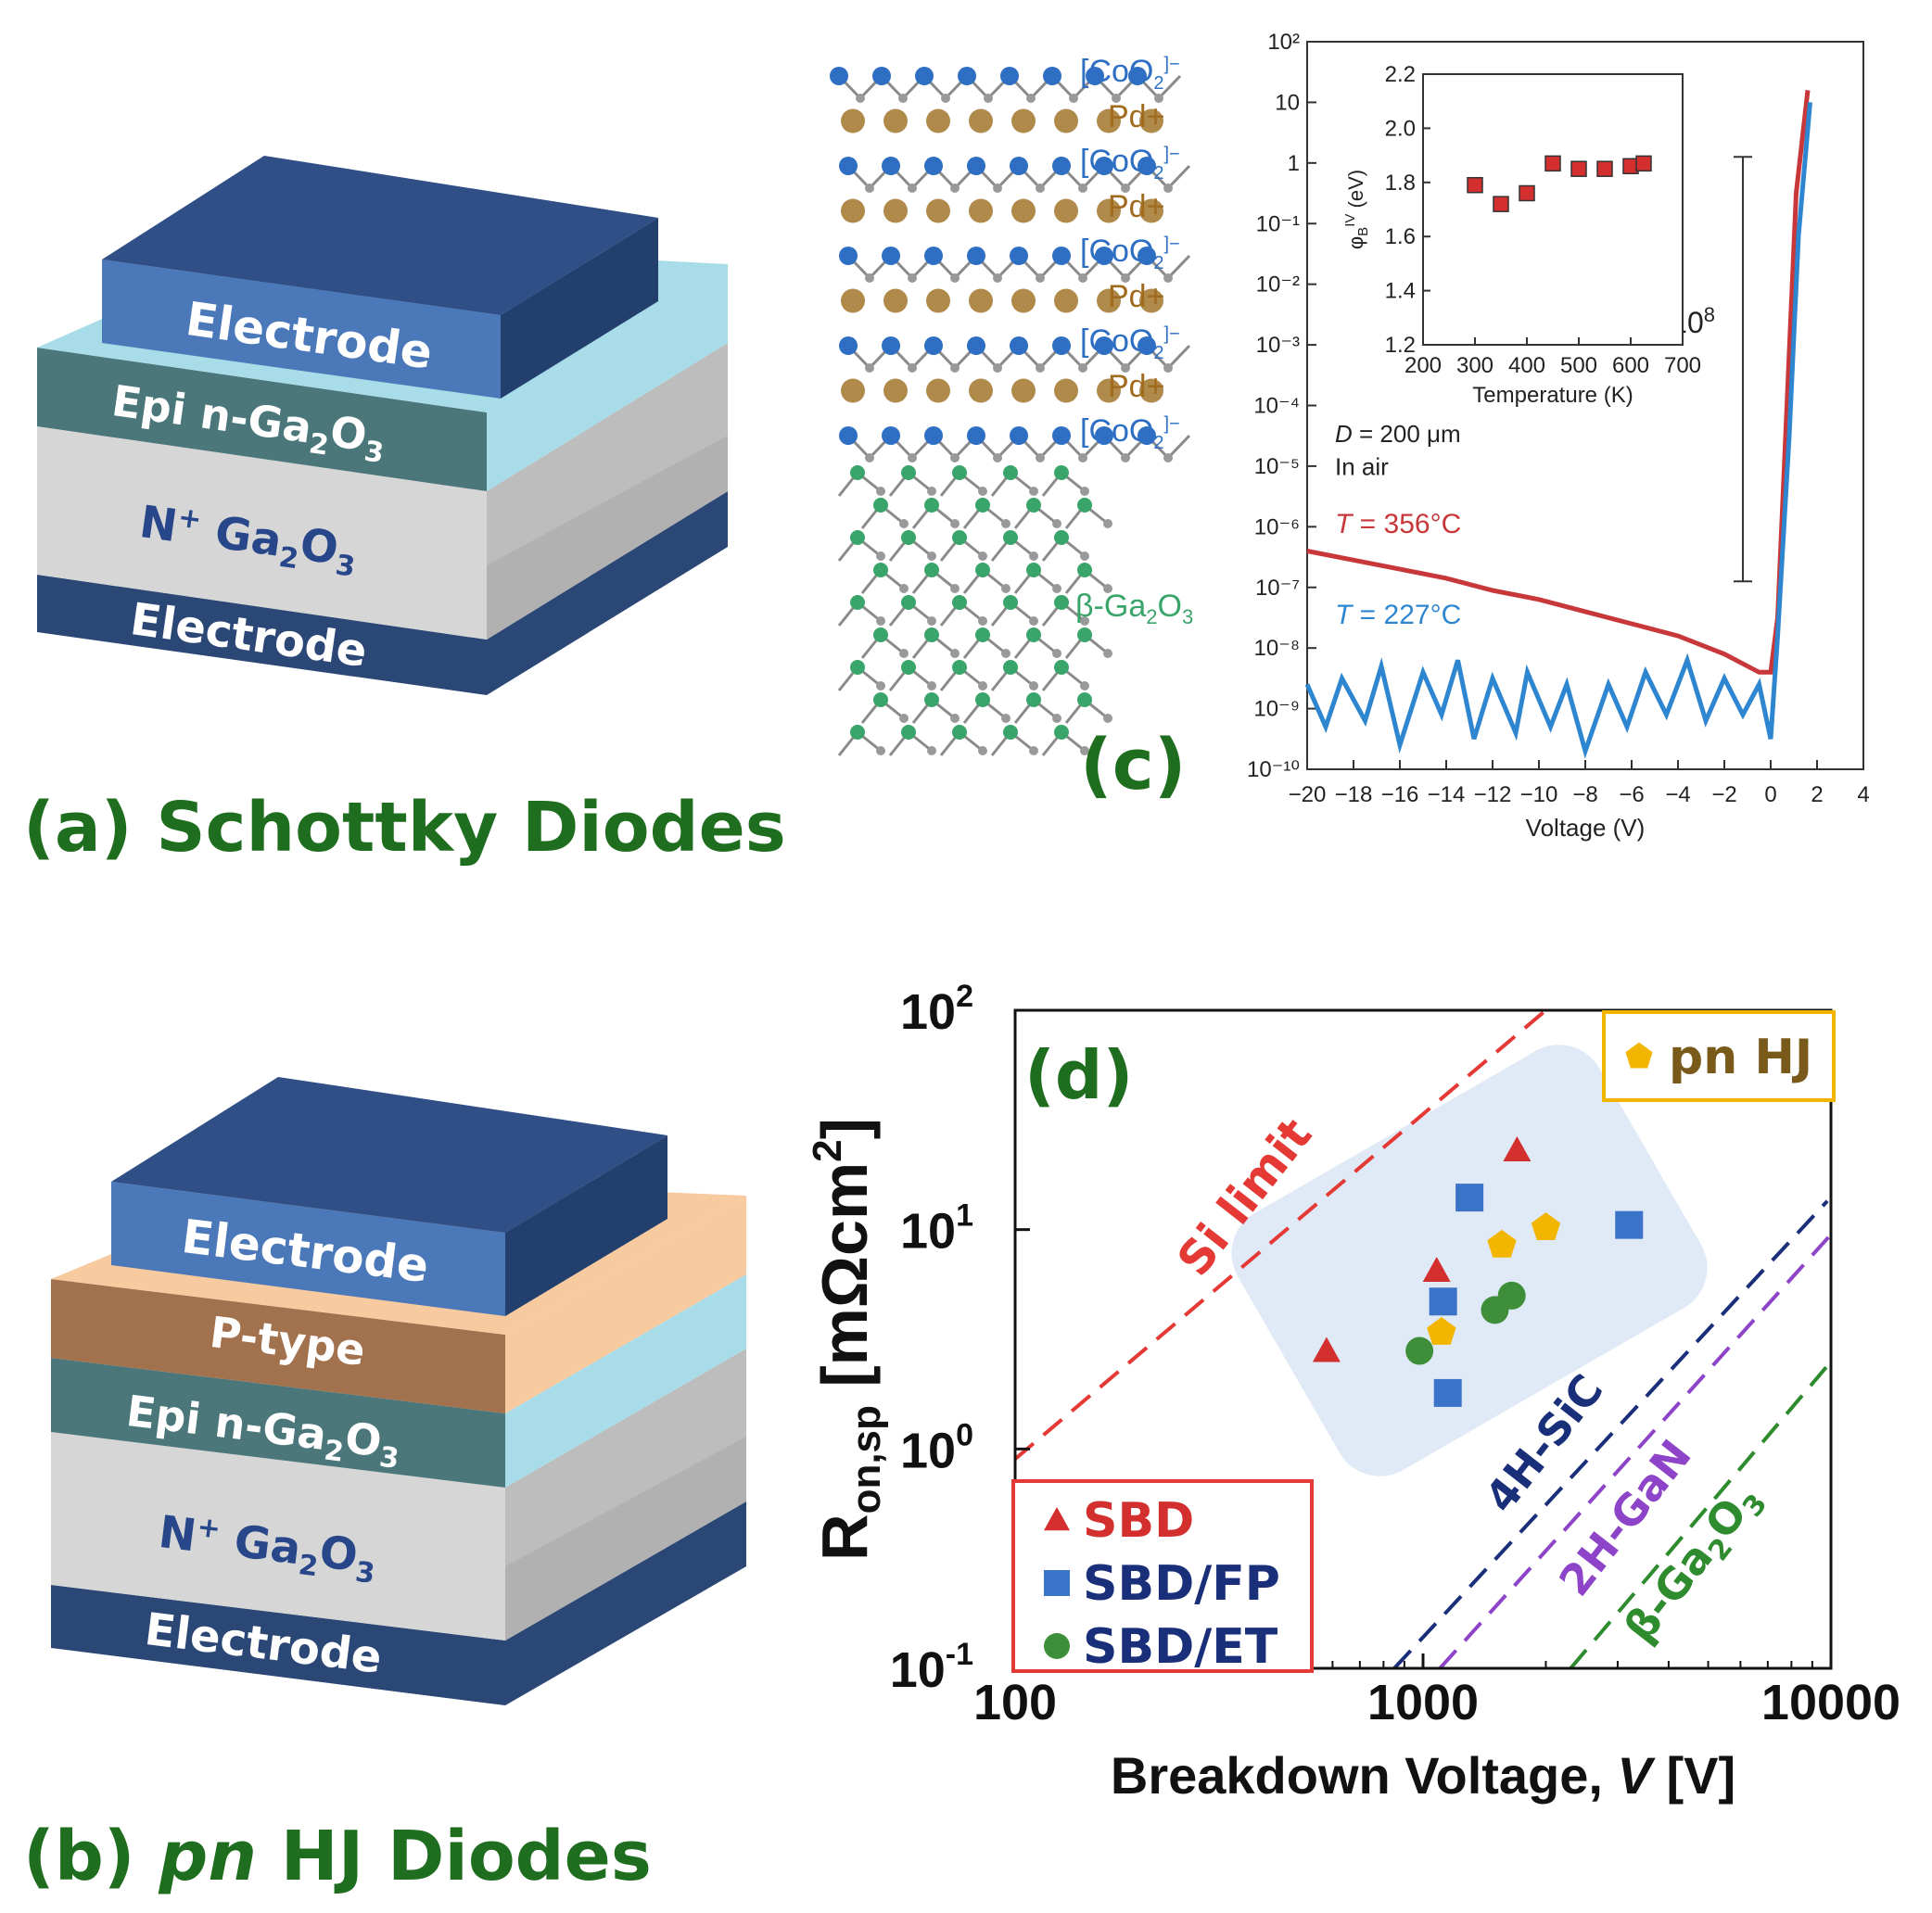  I want to click on d-y-tick-label: 10⁰, so click(936, 1447).